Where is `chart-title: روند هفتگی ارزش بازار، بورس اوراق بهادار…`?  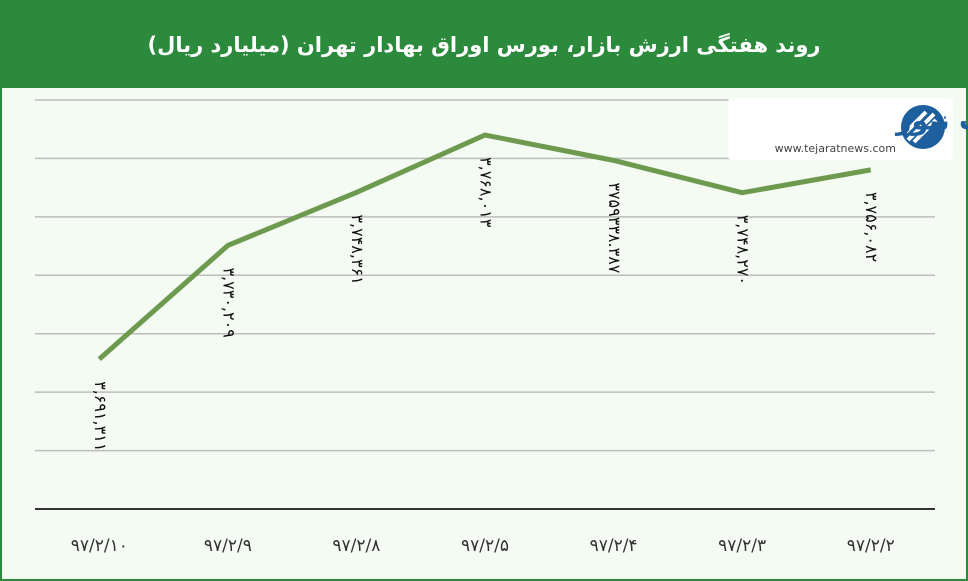
chart-title: روند هفتگی ارزش بازار، بورس اوراق بهادار… is located at coordinates (484, 44).